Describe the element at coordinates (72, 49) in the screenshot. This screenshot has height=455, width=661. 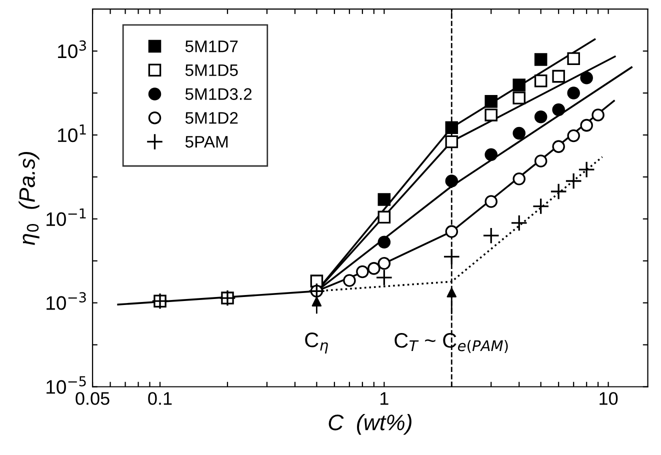
I see `y-tick-label: 10$^{3}$` at that location.